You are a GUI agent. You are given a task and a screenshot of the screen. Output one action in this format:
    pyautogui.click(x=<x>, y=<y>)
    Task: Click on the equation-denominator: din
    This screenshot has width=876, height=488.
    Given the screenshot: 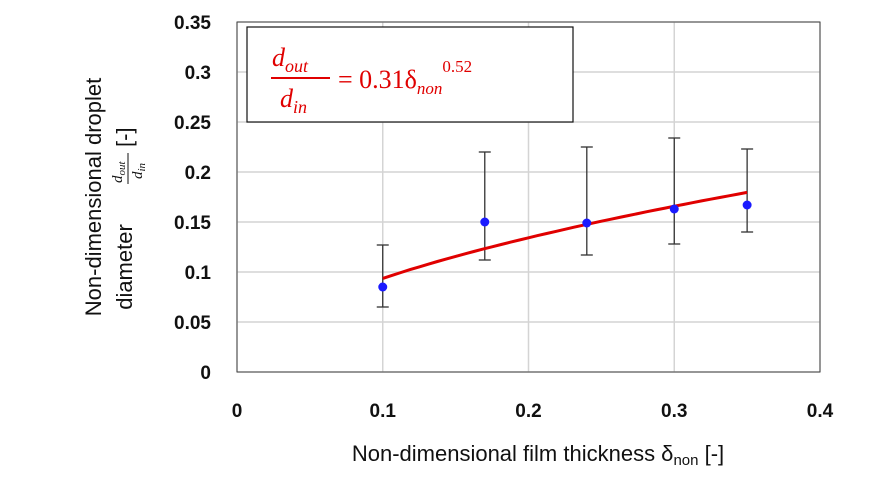 What is the action you would take?
    pyautogui.click(x=293, y=100)
    